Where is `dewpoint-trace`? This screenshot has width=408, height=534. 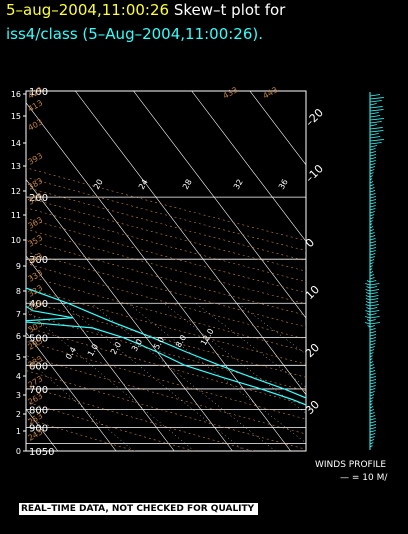 dewpoint-trace is located at coordinates (166, 355).